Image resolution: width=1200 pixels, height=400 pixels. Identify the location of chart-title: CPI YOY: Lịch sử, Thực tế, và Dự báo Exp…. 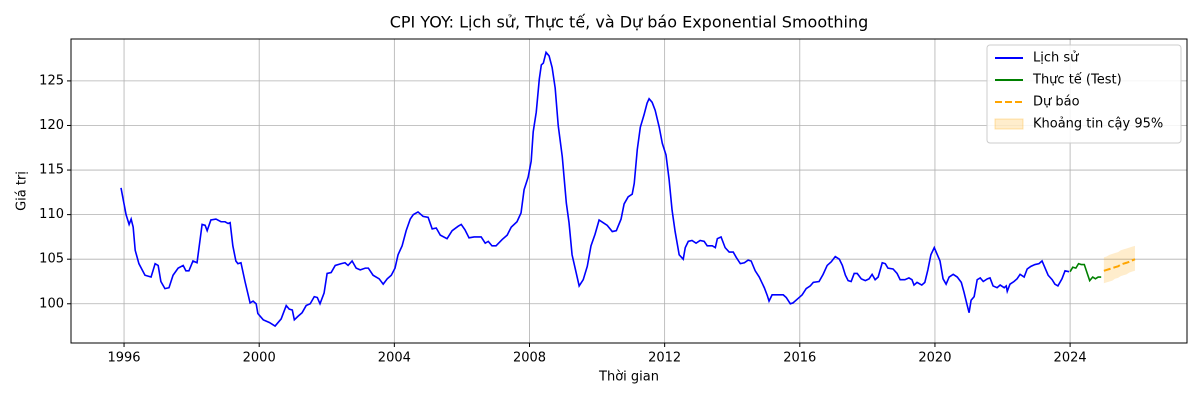
(629, 22).